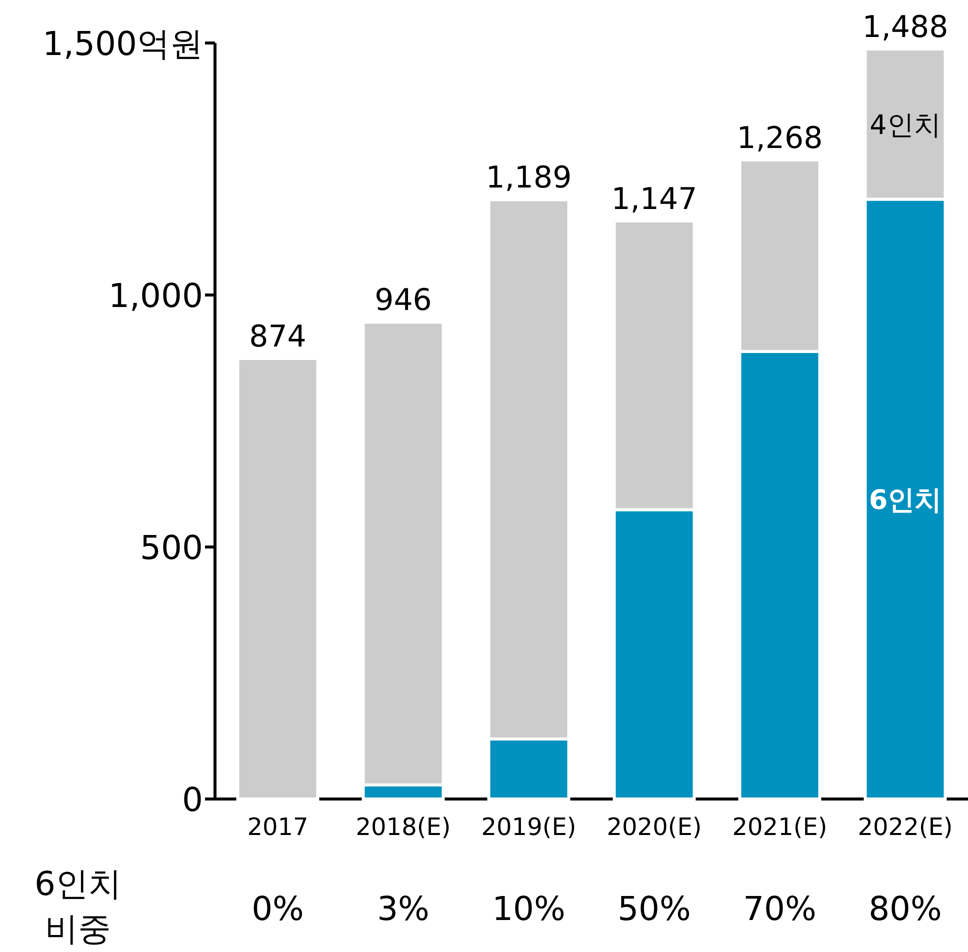  What do you see at coordinates (155, 295) in the screenshot?
I see `y-tick-label: 1,000` at bounding box center [155, 295].